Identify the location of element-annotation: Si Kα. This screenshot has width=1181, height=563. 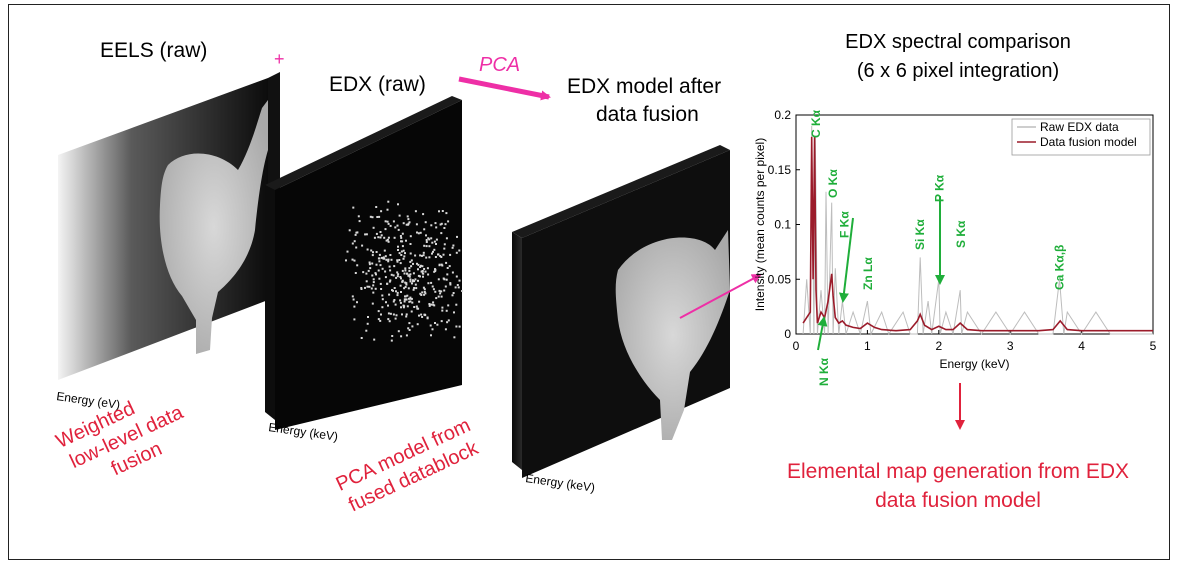
(920, 234).